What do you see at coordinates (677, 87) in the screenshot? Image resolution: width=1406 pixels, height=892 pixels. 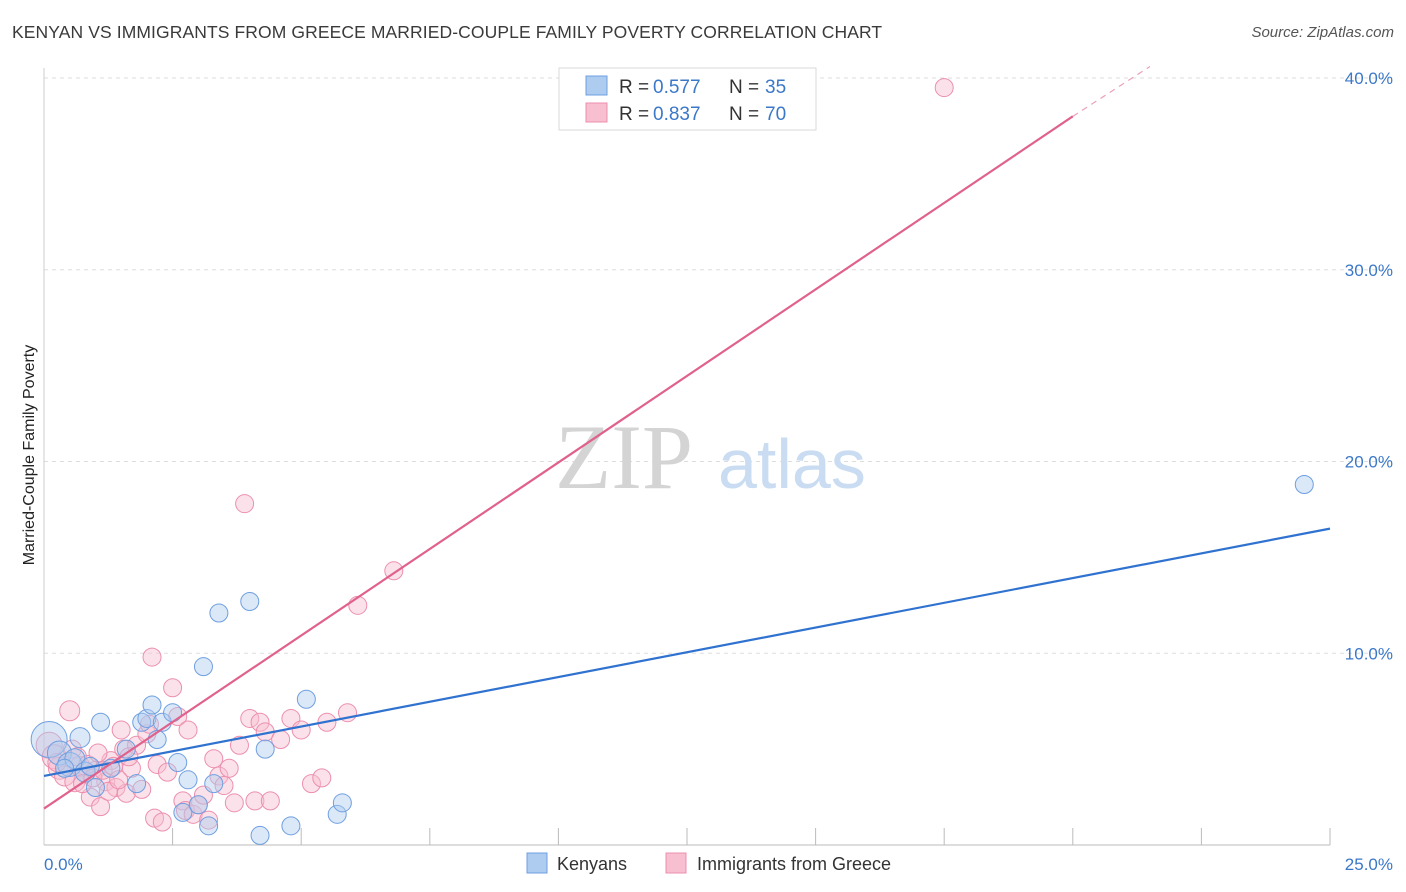 I see `legend-r-value-kenyans: 0.577` at bounding box center [677, 87].